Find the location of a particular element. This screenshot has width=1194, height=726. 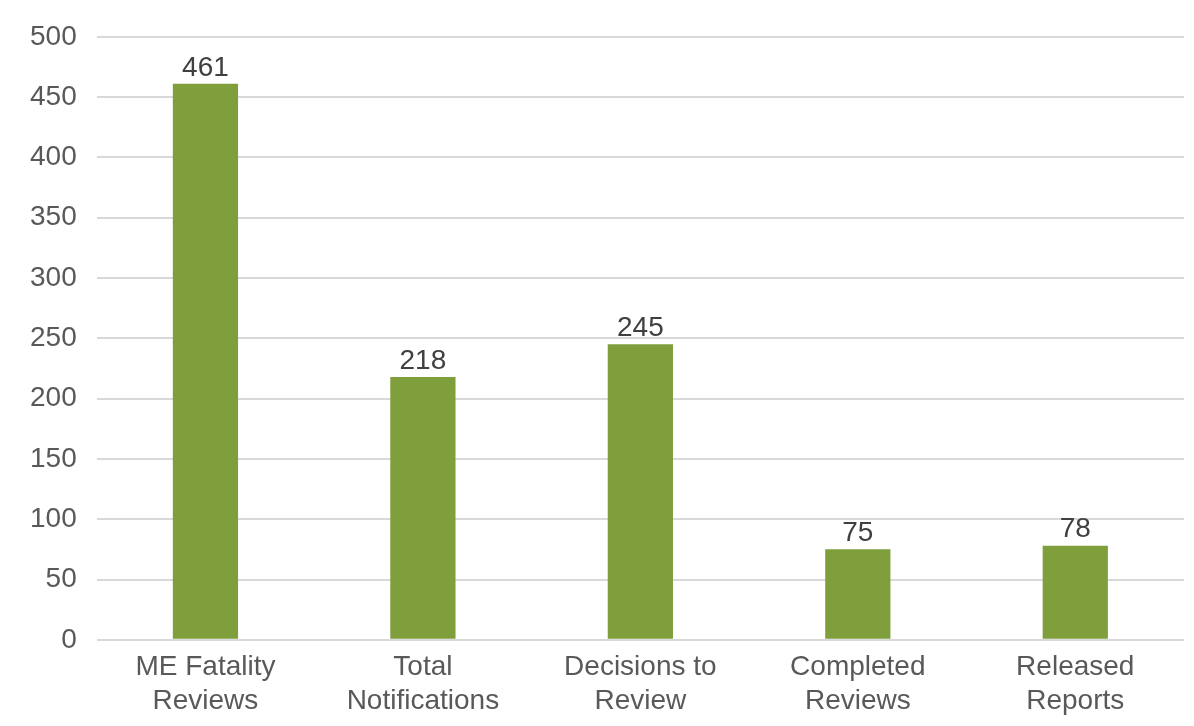

data-label: 218 is located at coordinates (423, 359).